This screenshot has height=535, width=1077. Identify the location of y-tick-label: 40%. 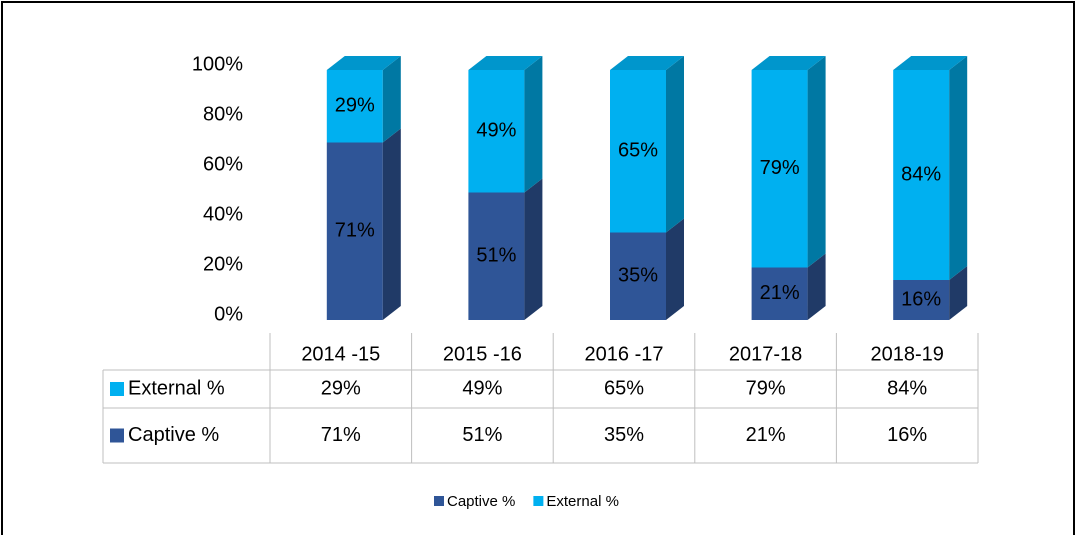
(223, 214).